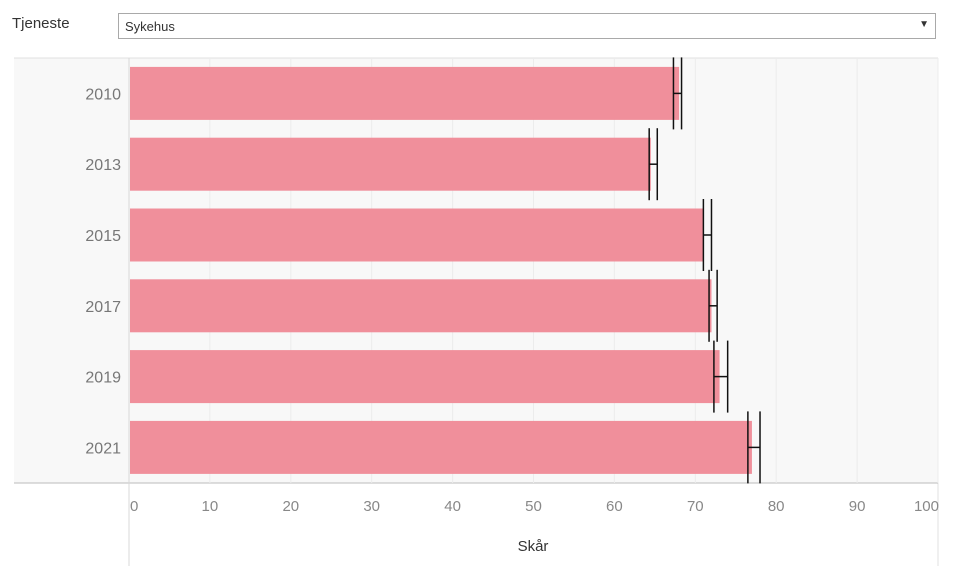 The width and height of the screenshot is (960, 571). Describe the element at coordinates (103, 165) in the screenshot. I see `y-tick-label: 2013` at that location.